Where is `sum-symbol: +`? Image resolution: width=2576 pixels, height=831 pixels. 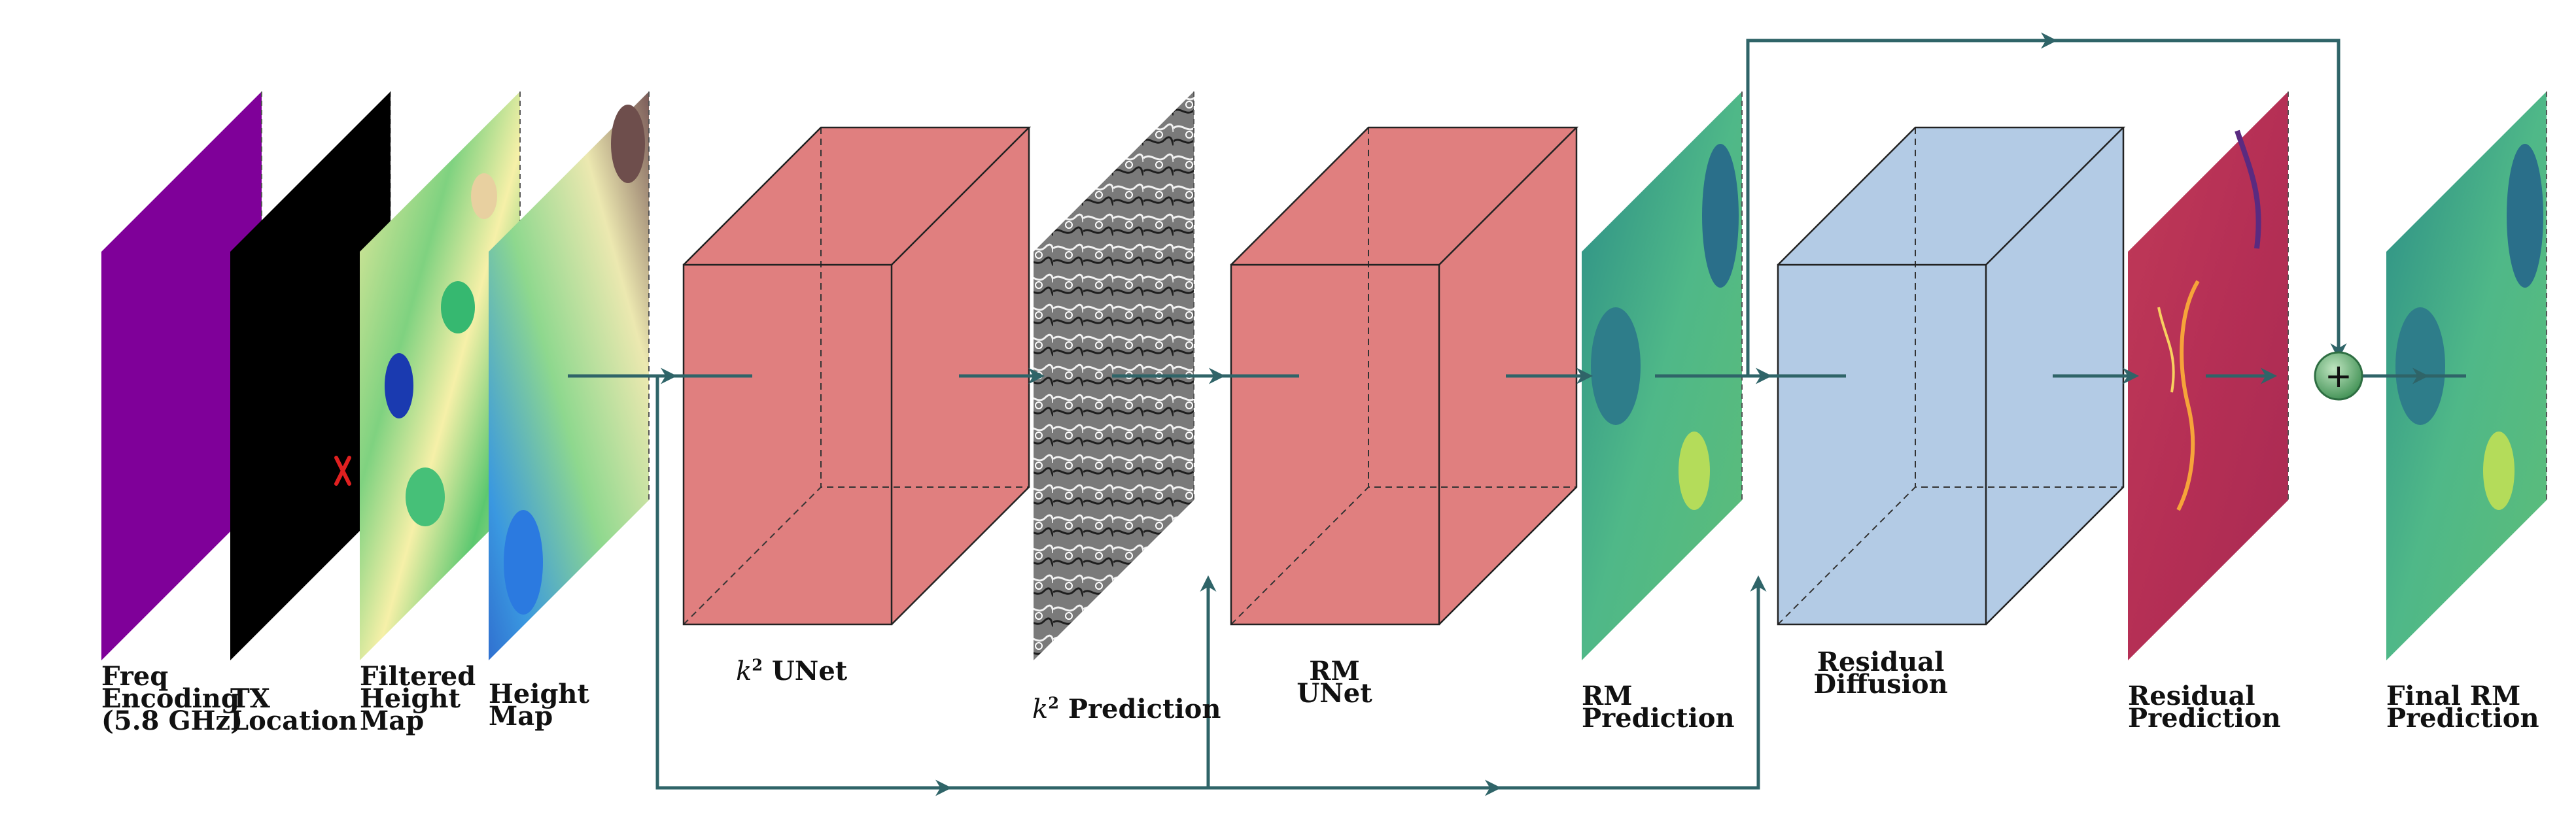
sum-symbol: + is located at coordinates (2338, 376).